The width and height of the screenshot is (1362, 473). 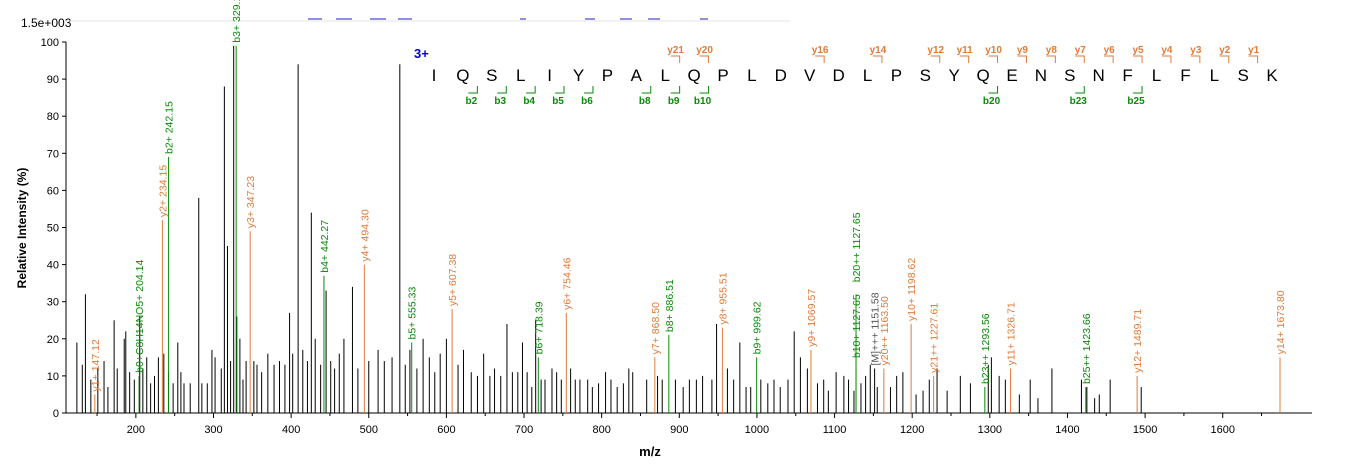 What do you see at coordinates (650, 451) in the screenshot?
I see `x-axis-label: m/z` at bounding box center [650, 451].